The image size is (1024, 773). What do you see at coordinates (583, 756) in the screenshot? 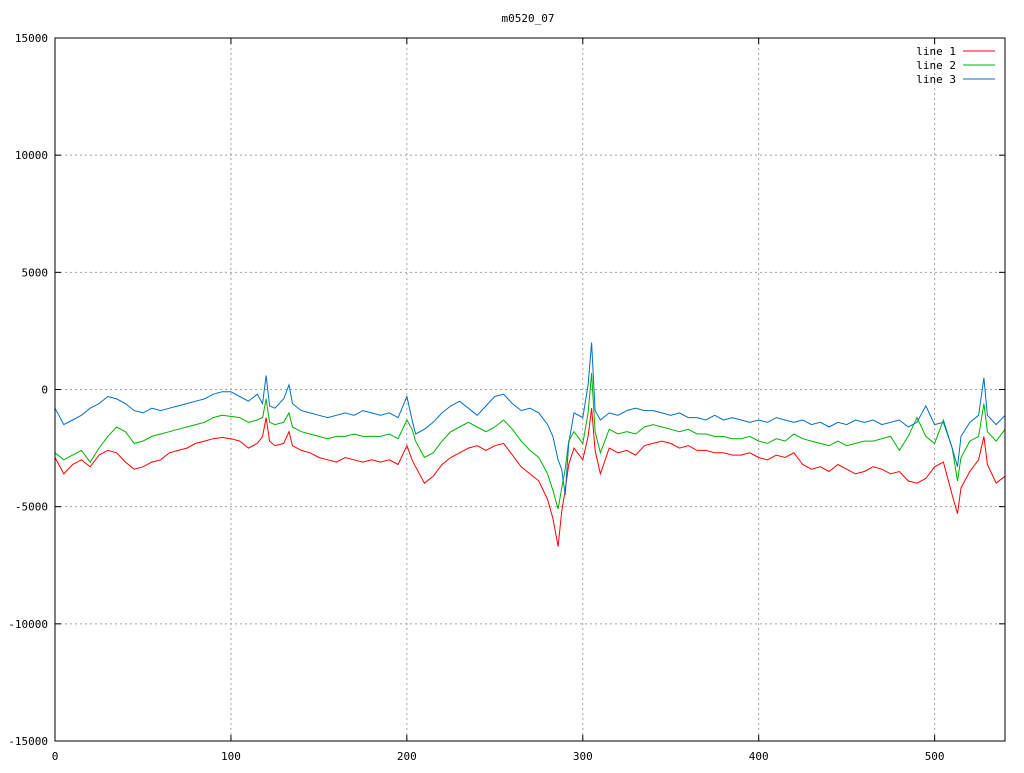
I see `x-tick-label: 300` at bounding box center [583, 756].